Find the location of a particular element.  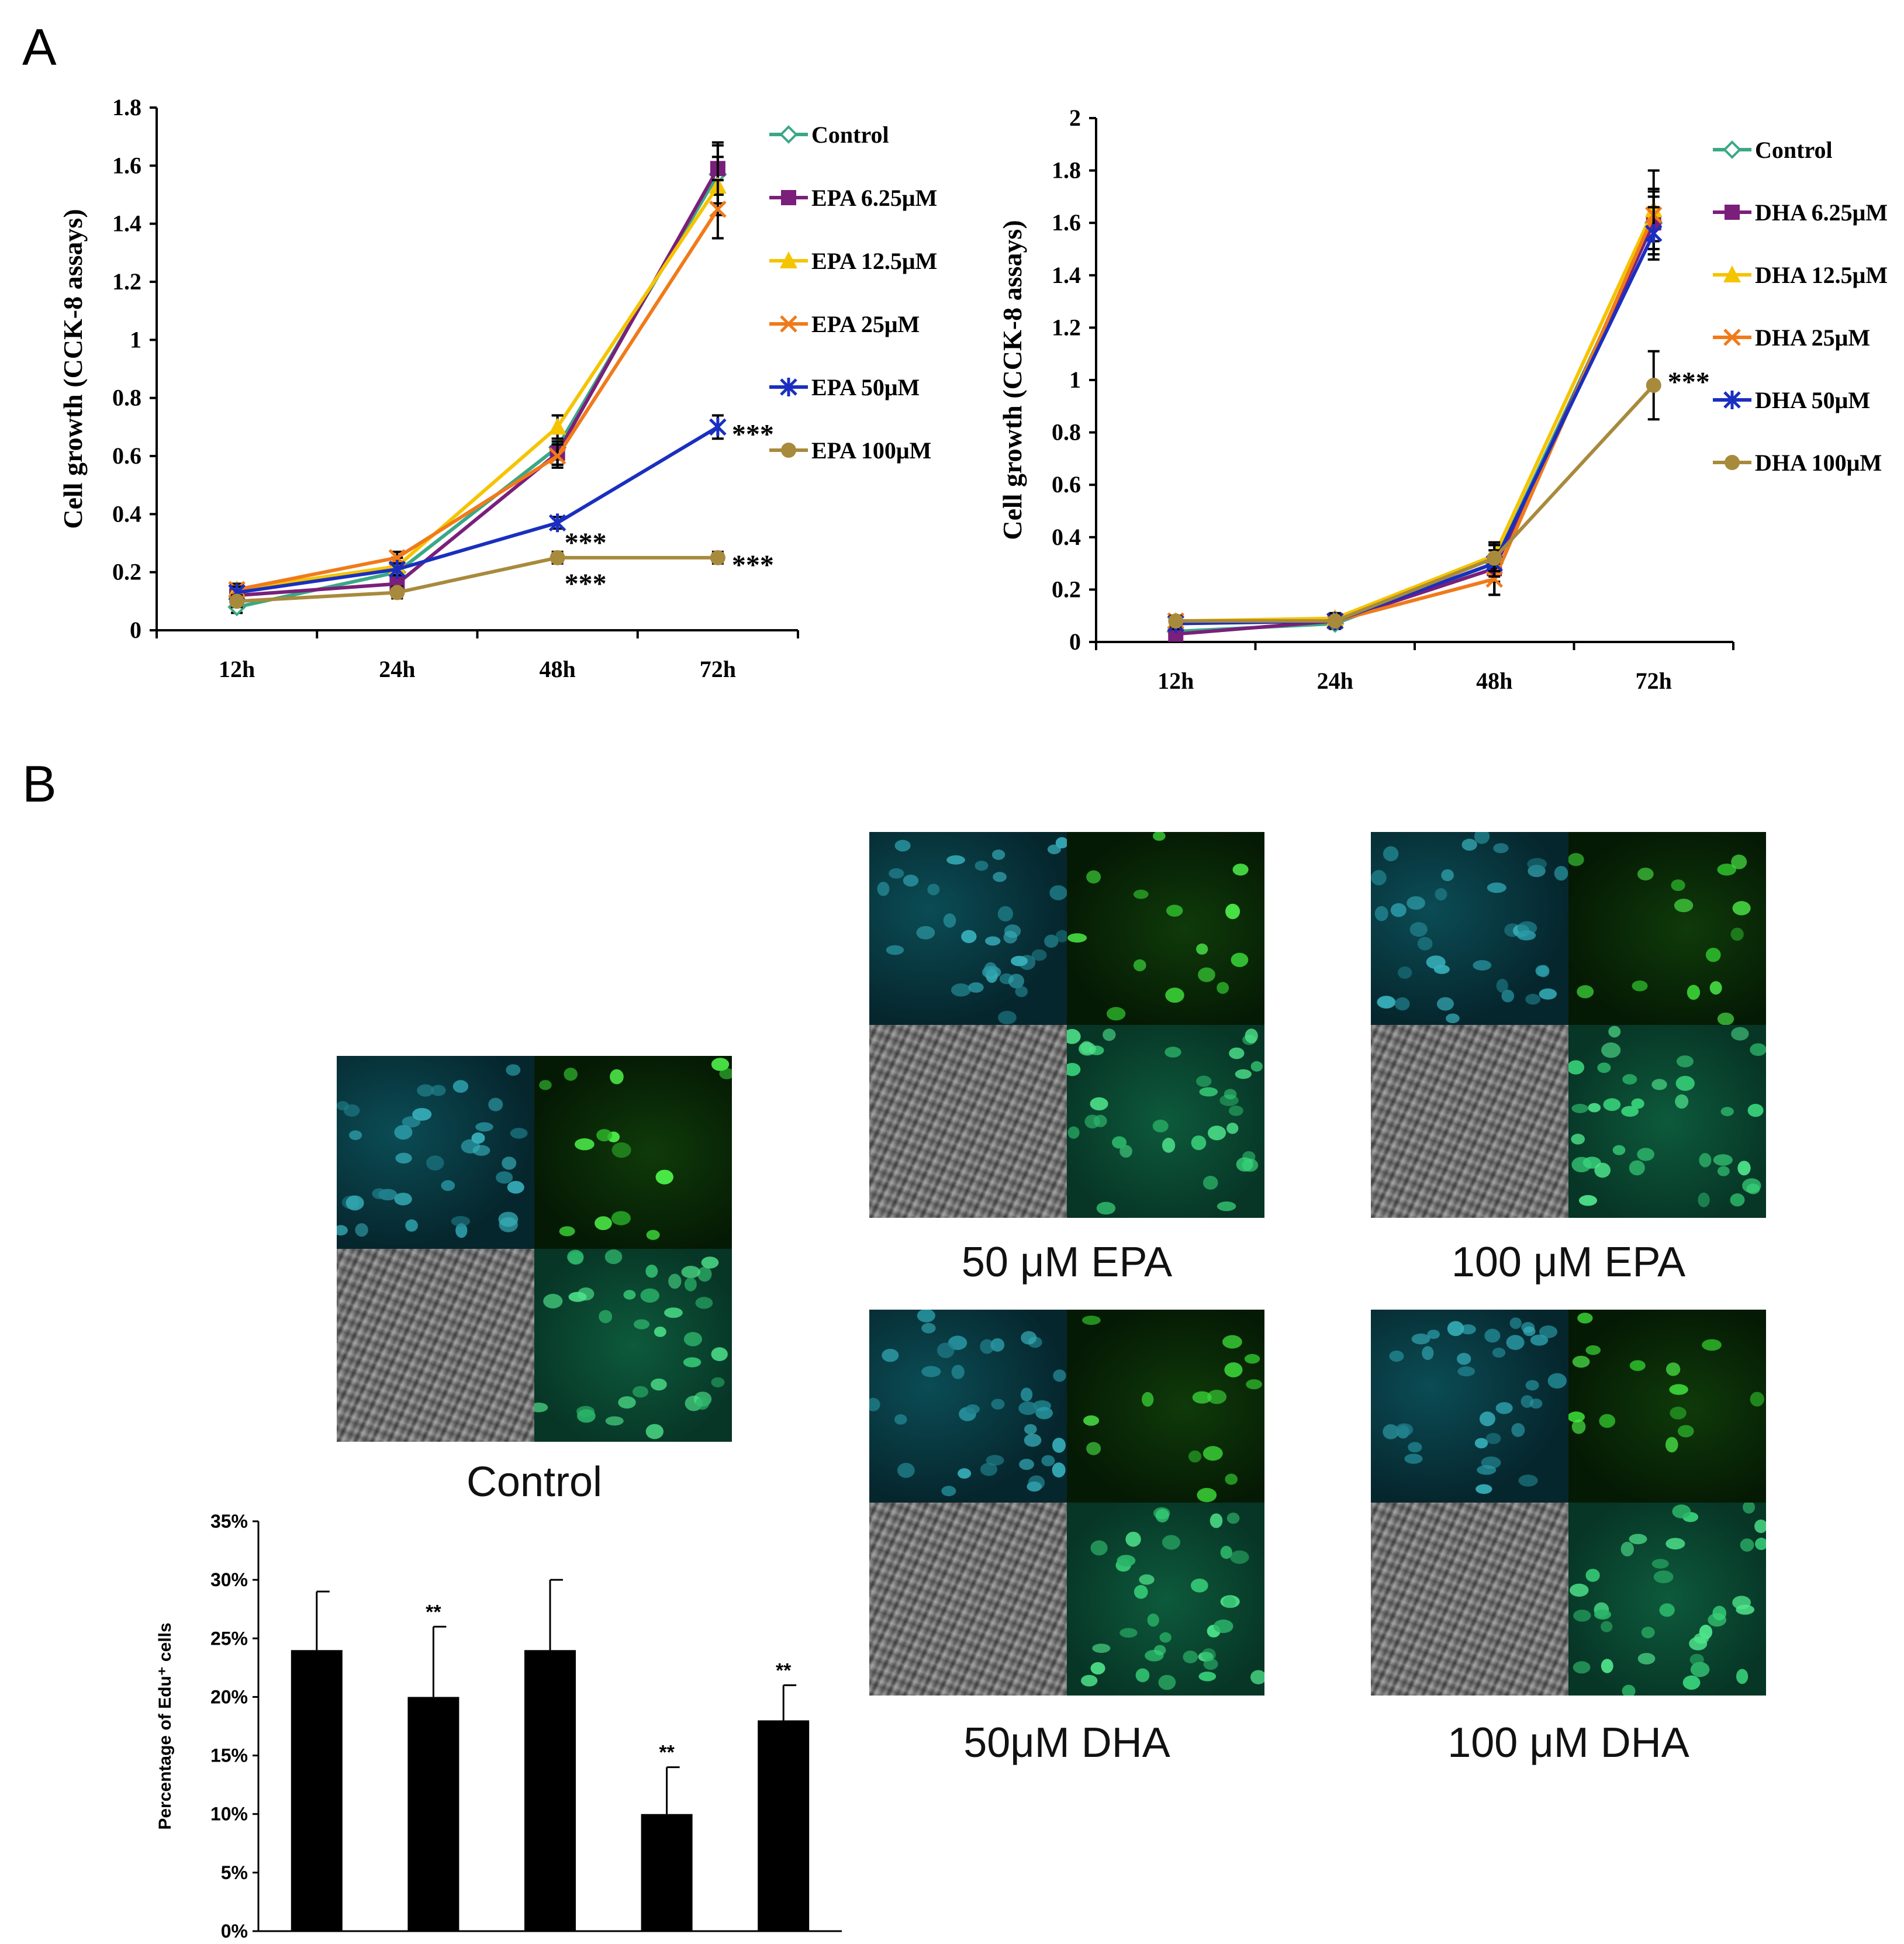

y-tick-label: 1.4 is located at coordinates (126, 223).